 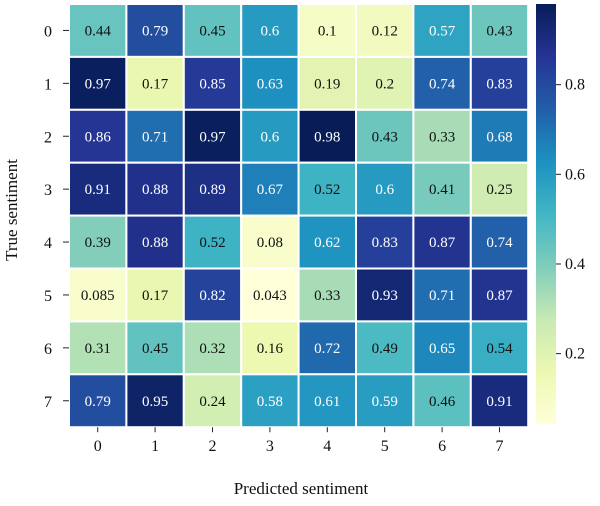 What do you see at coordinates (301, 488) in the screenshot?
I see `x-axis-title: Predicted sentiment` at bounding box center [301, 488].